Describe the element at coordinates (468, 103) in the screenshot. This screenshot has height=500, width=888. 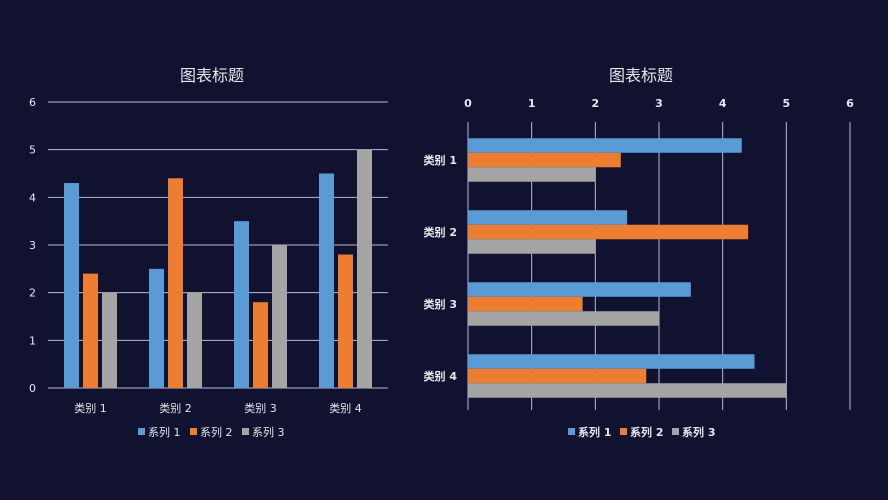
I see `x-tick-label: 0` at that location.